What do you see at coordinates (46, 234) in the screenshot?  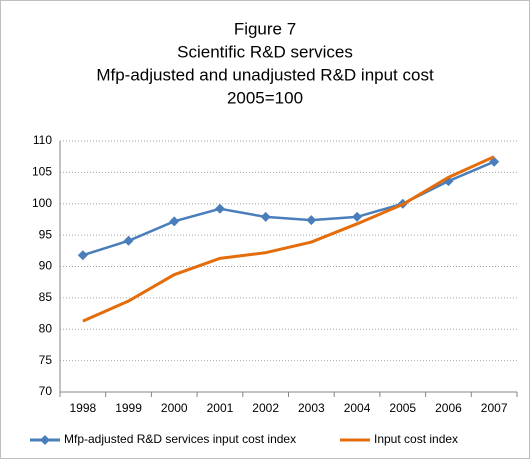 I see `y-tick-label: 95` at bounding box center [46, 234].